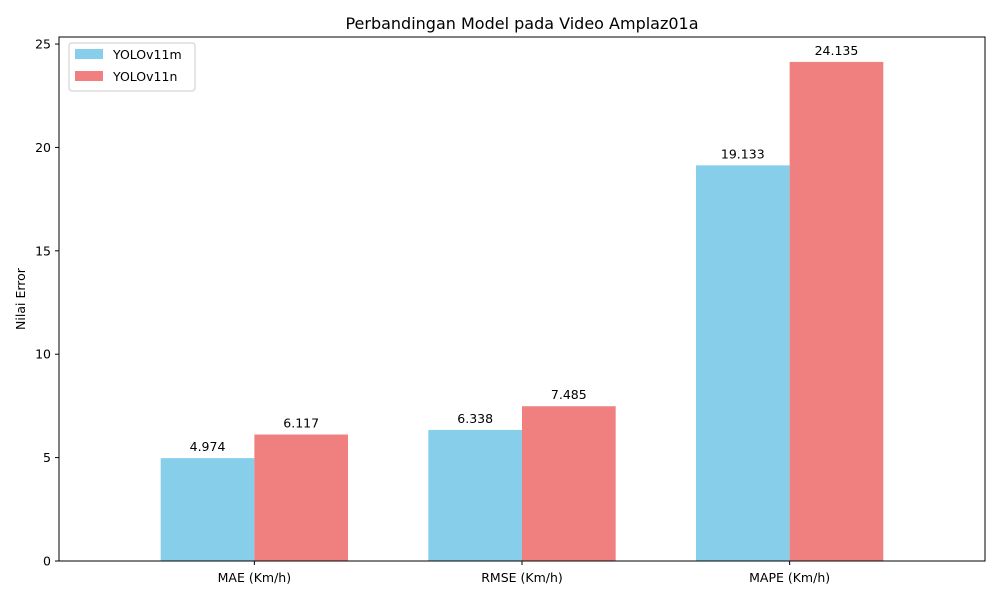 Image resolution: width=1000 pixels, height=600 pixels. I want to click on y-tick-label: 25, so click(43, 44).